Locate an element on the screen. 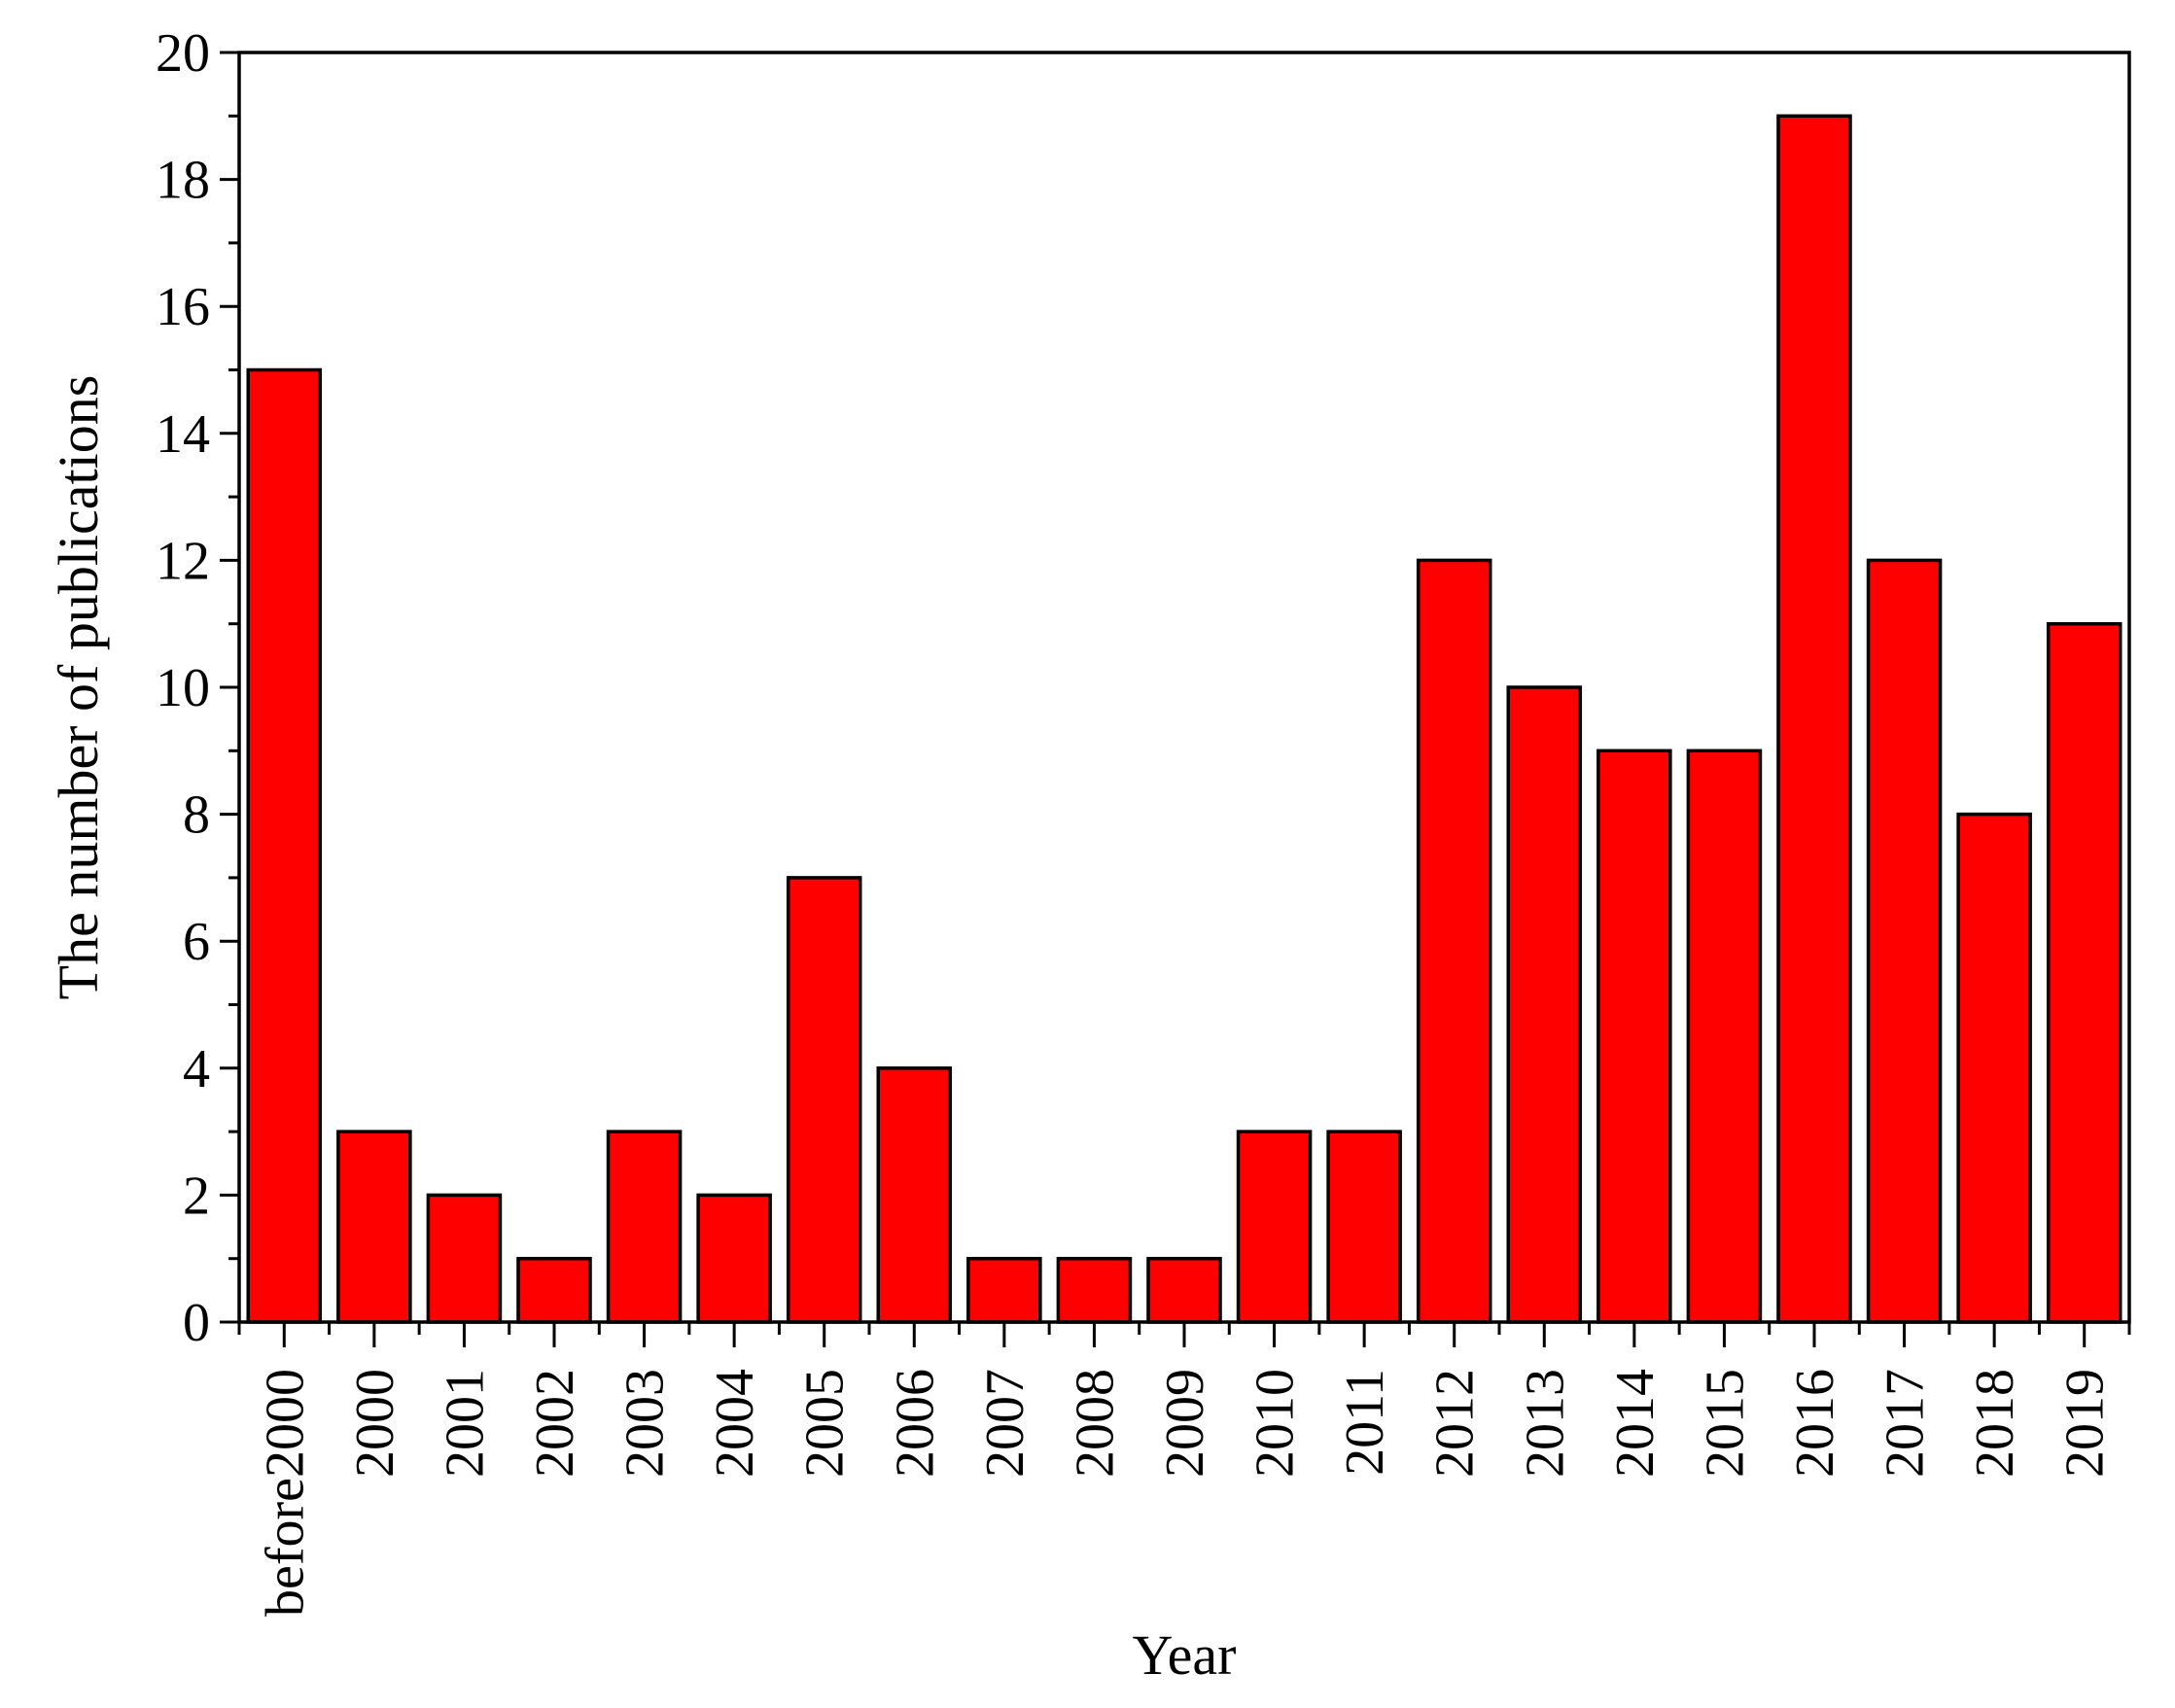 This screenshot has width=2175, height=1708. x-tick-label: 2017 is located at coordinates (1906, 1424).